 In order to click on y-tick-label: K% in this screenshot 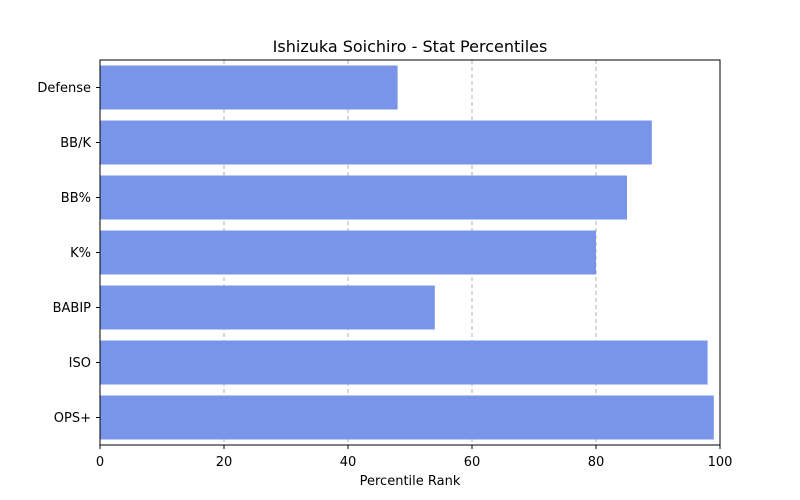, I will do `click(80, 253)`.